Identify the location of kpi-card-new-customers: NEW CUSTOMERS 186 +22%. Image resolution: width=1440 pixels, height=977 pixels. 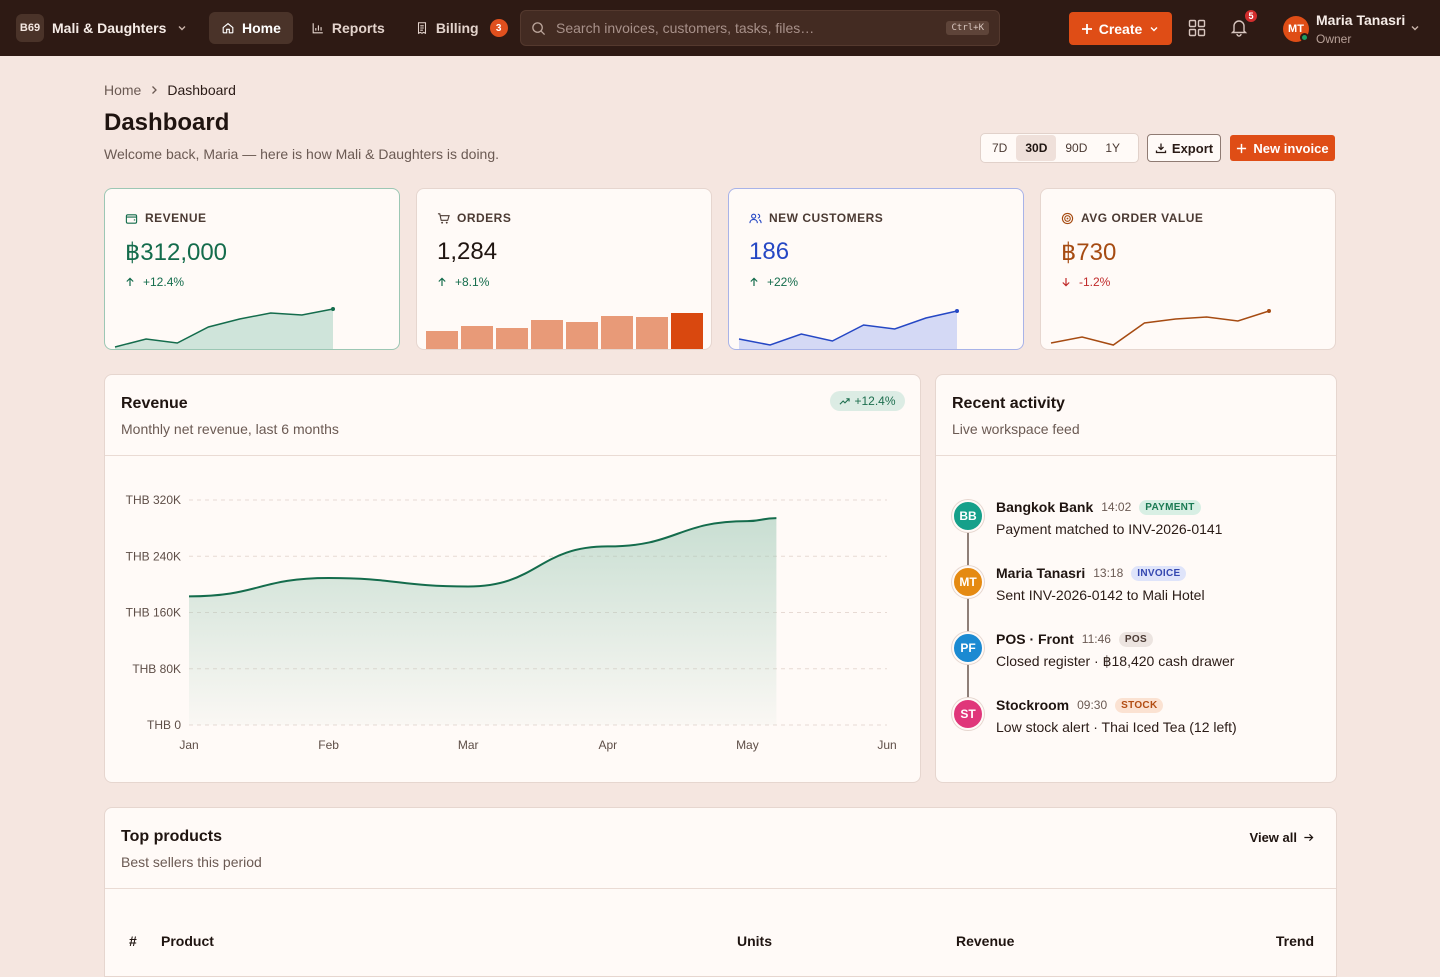
(876, 269).